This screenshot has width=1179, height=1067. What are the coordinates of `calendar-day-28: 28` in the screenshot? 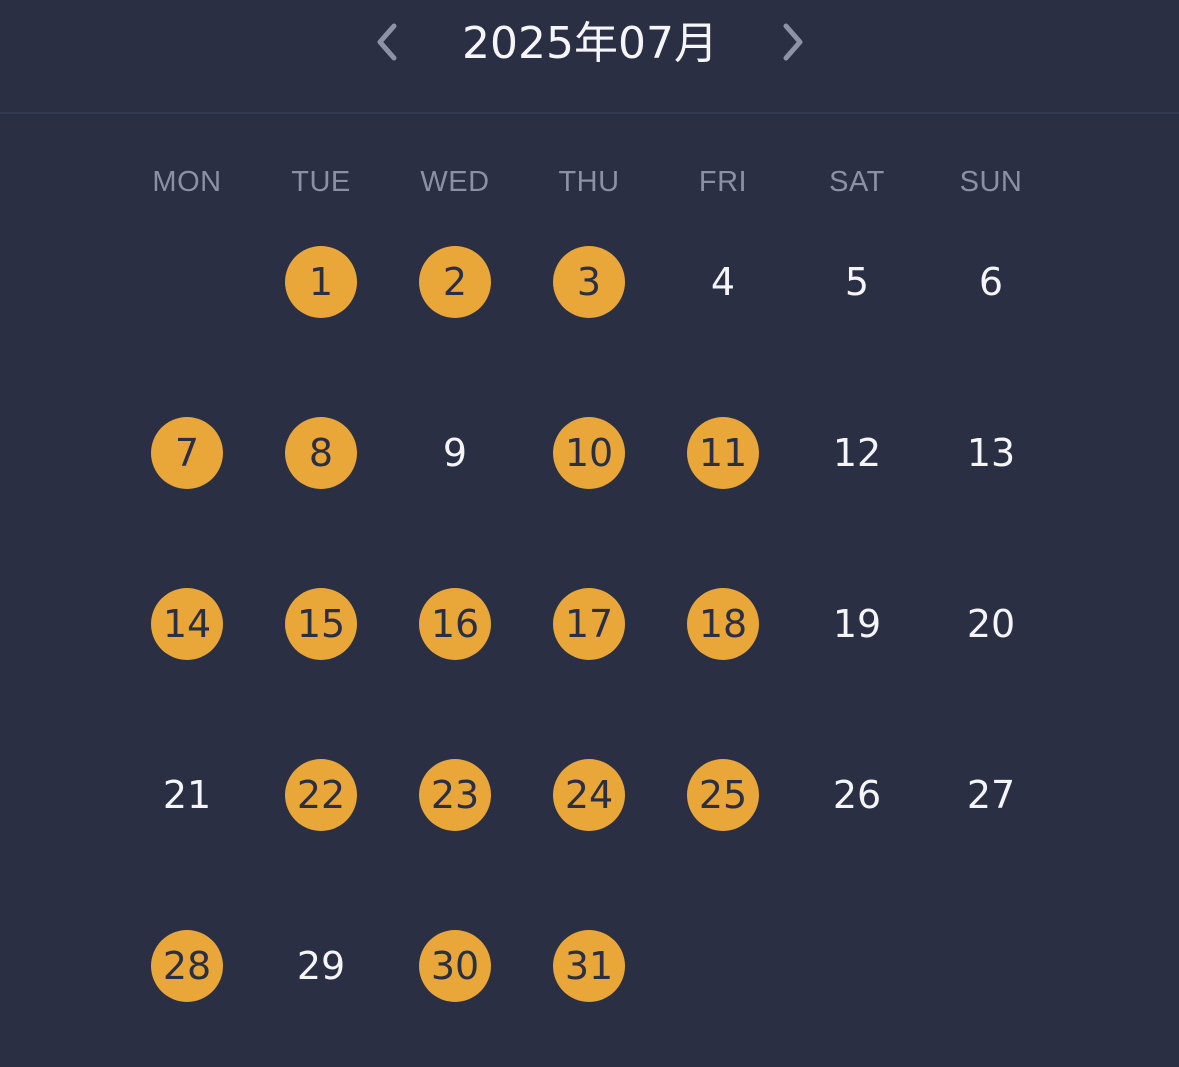 It's located at (187, 966).